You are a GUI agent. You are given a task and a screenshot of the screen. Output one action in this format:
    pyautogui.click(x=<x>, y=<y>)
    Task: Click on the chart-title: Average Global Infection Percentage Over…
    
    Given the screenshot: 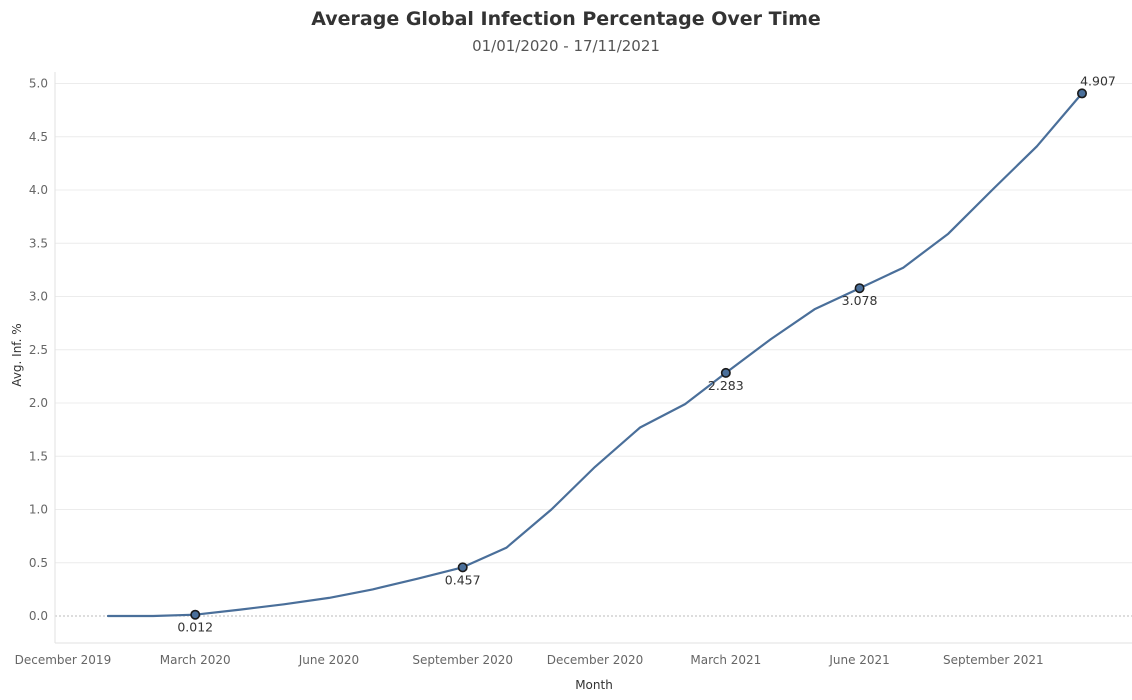 What is the action you would take?
    pyautogui.click(x=566, y=19)
    